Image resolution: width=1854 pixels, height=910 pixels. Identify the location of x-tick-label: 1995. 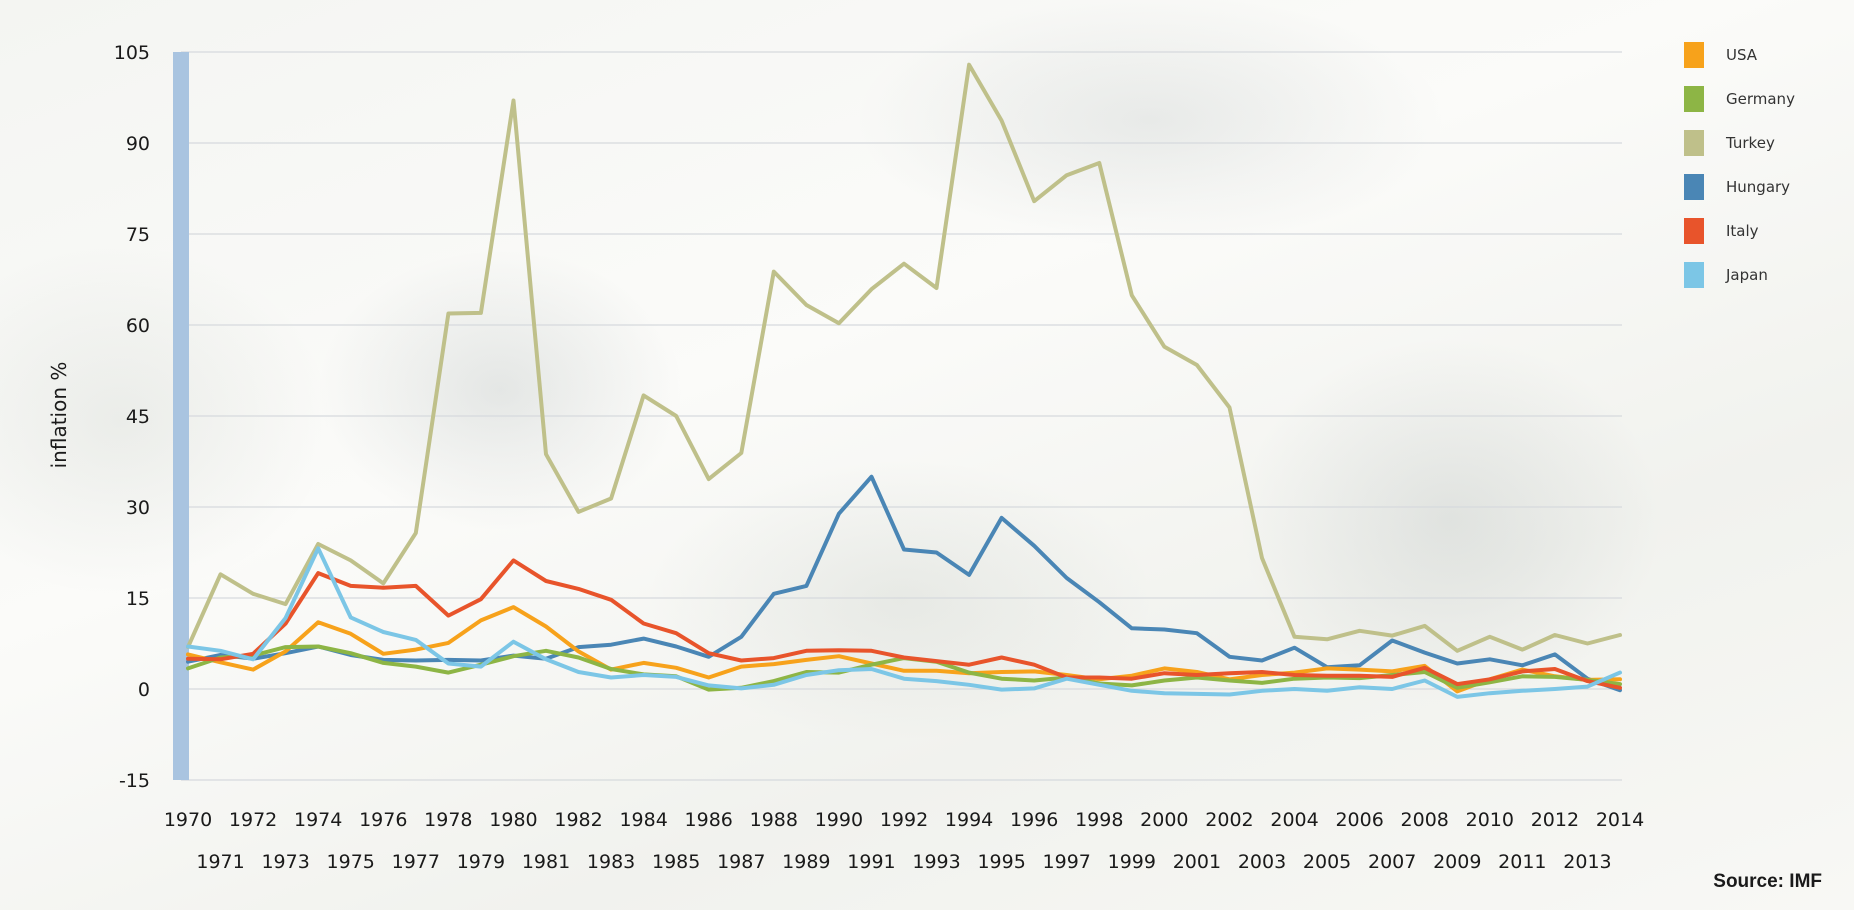
(1001, 862).